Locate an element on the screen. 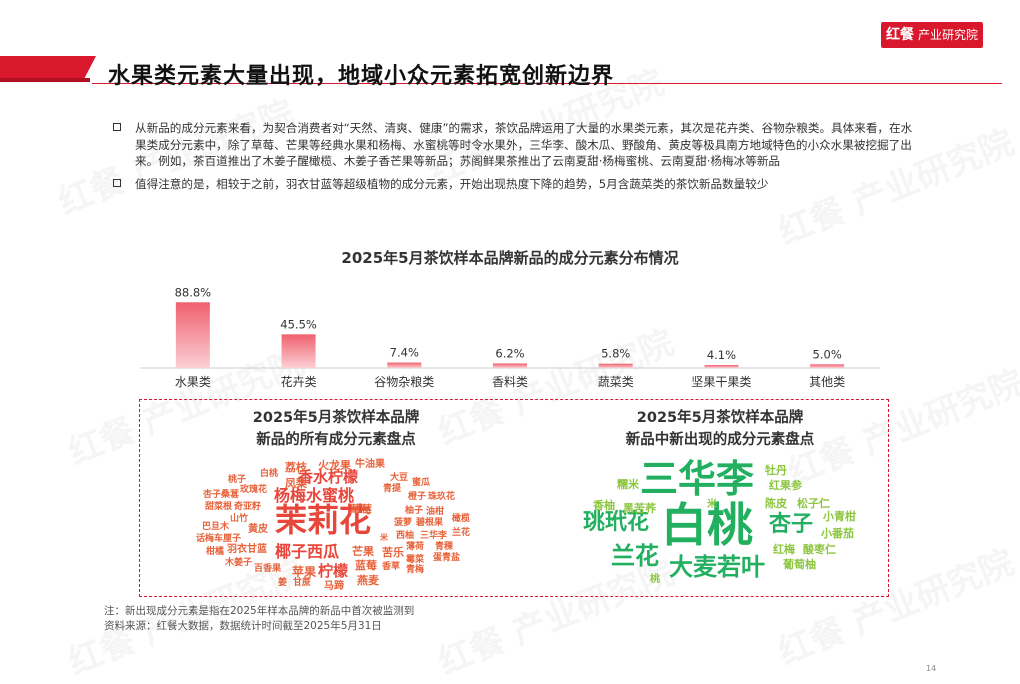  cloud-word: 椰子西瓜 is located at coordinates (307, 551).